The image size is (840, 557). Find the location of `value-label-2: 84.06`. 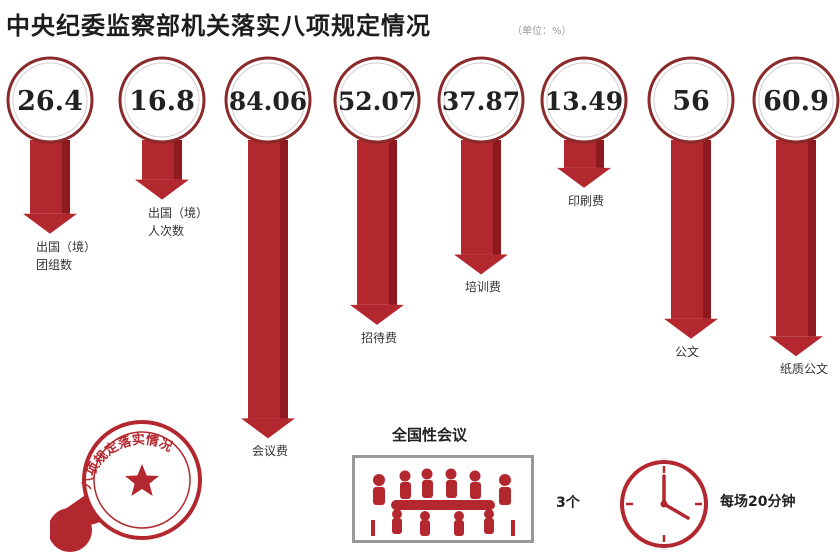

value-label-2: 84.06 is located at coordinates (268, 101).